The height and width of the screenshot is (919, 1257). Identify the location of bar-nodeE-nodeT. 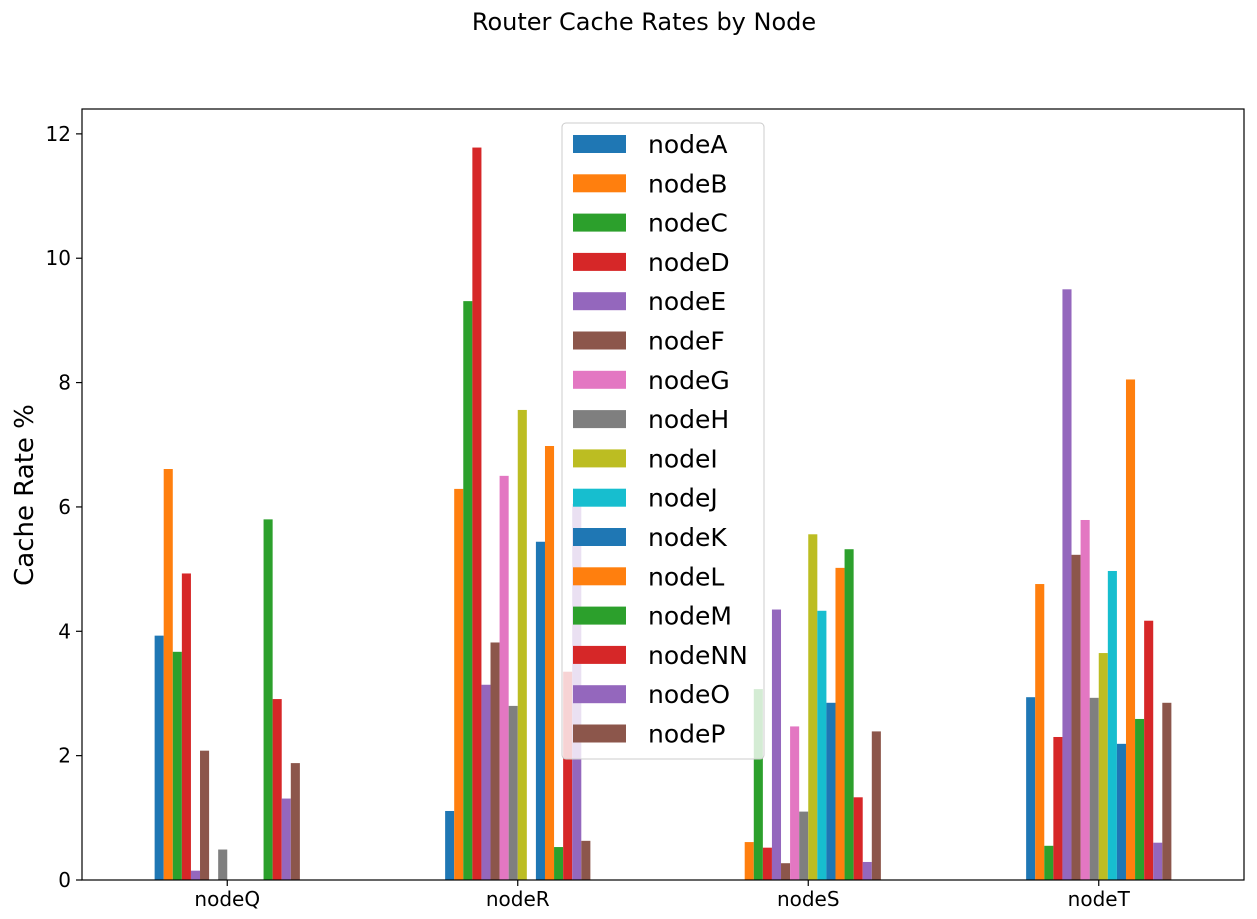
(1067, 584).